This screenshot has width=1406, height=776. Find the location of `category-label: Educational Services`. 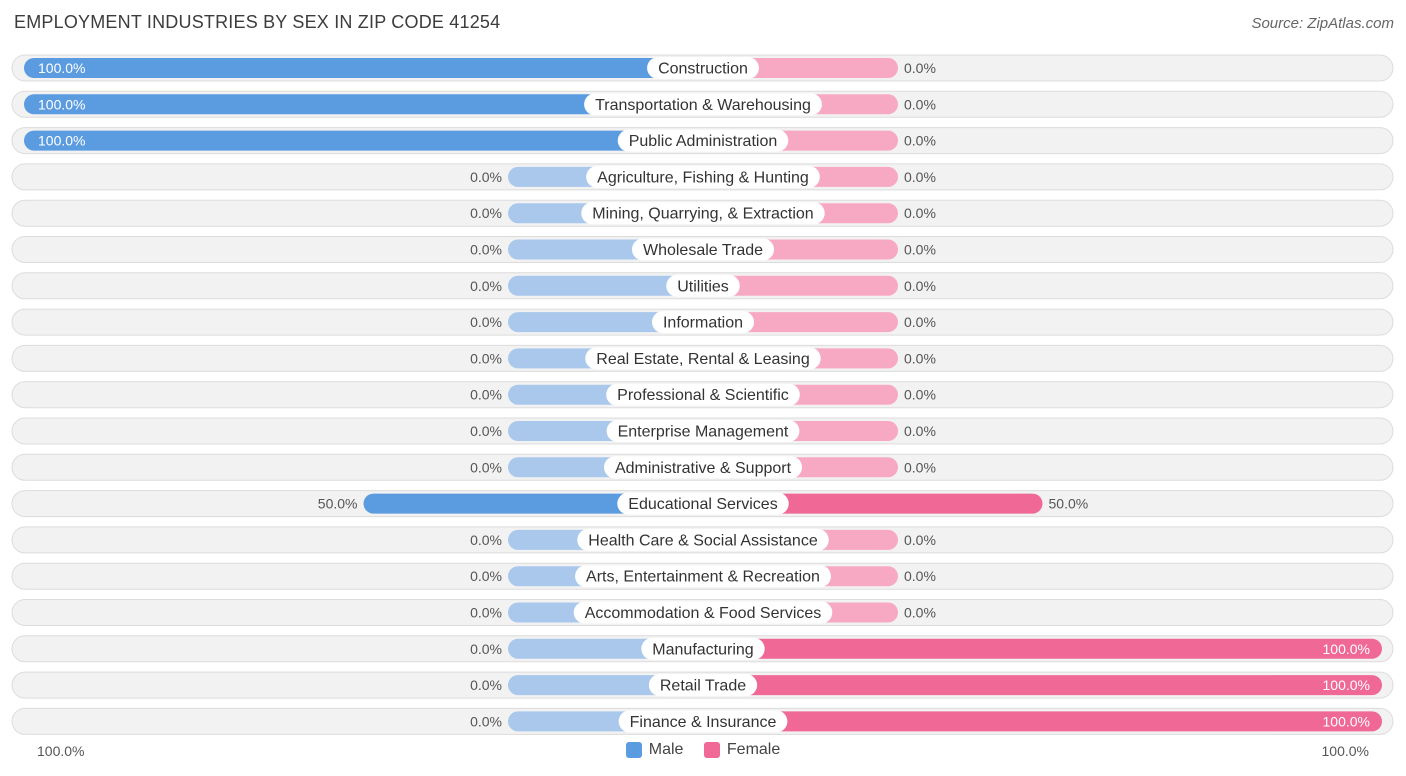

category-label: Educational Services is located at coordinates (702, 504).